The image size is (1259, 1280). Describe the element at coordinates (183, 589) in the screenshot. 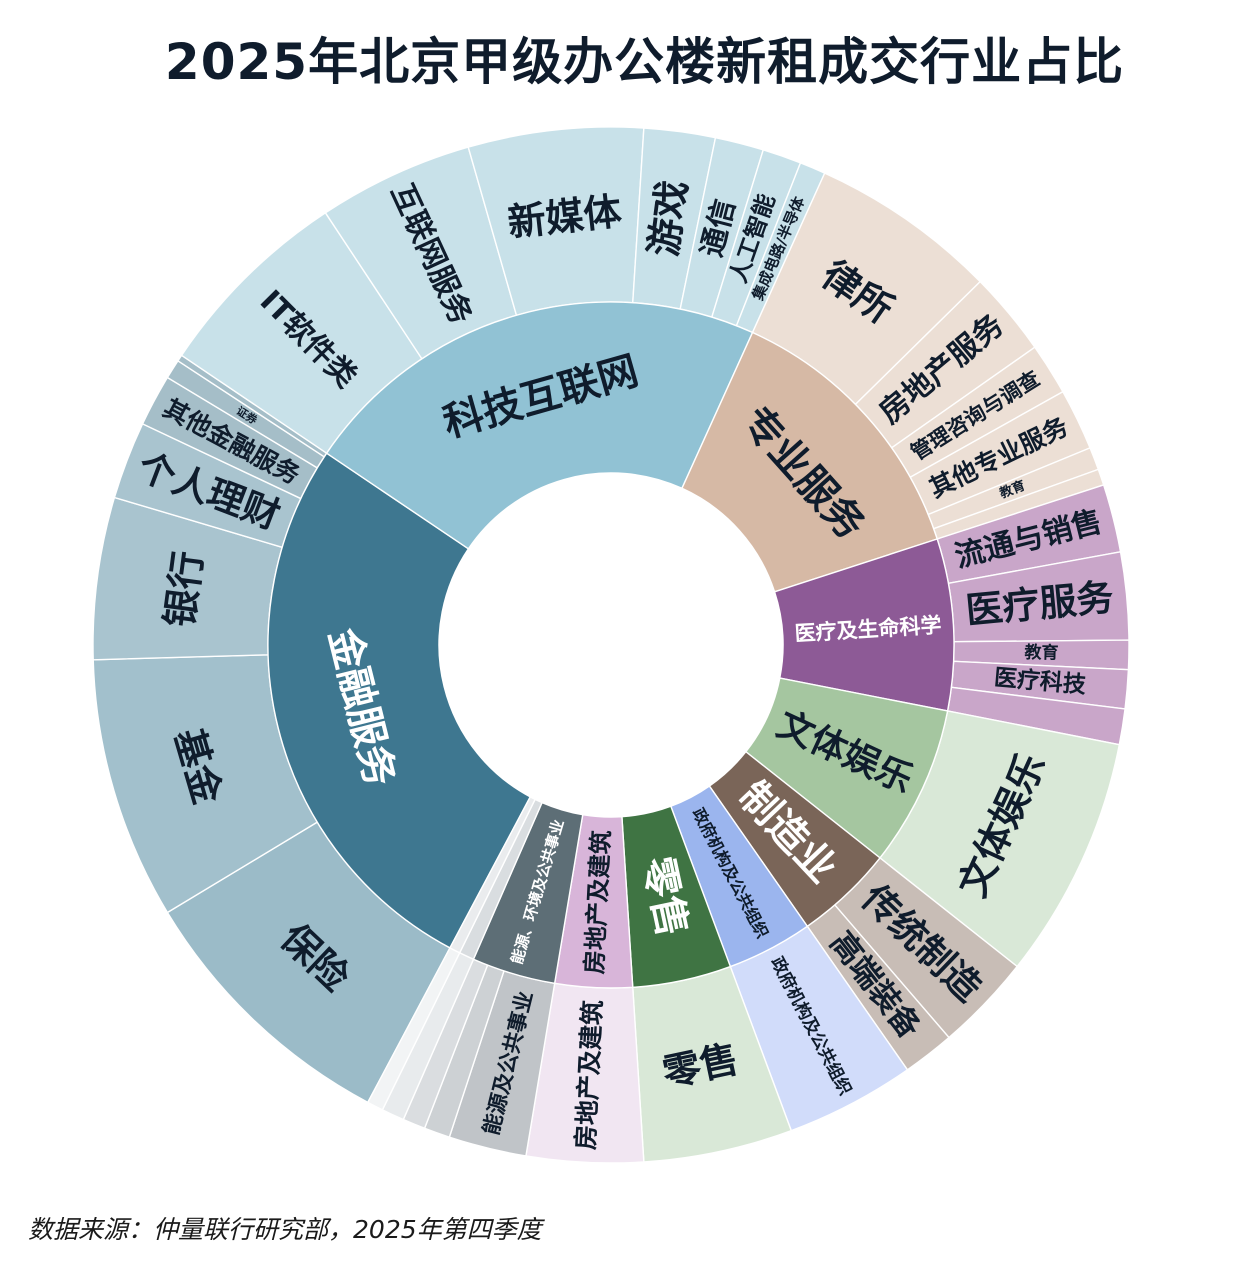

I see `outer-label-2: 银行` at that location.